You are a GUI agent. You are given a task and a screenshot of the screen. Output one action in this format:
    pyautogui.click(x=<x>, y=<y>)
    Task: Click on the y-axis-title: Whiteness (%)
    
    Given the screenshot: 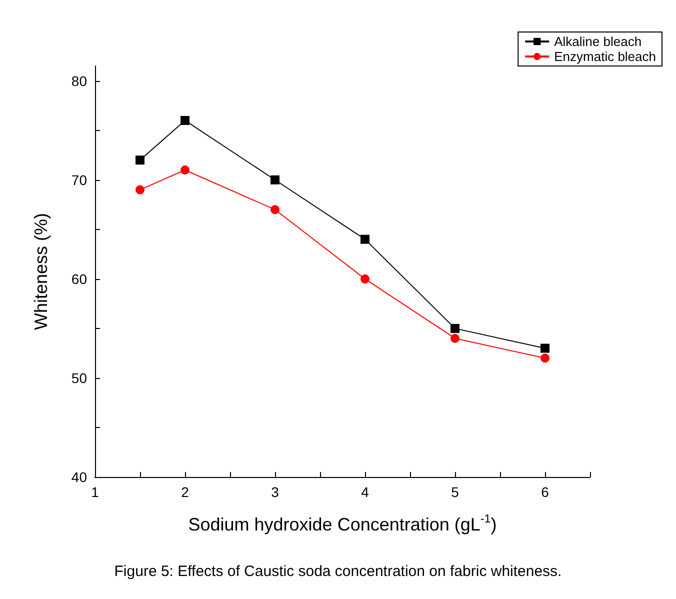 What is the action you would take?
    pyautogui.click(x=41, y=271)
    